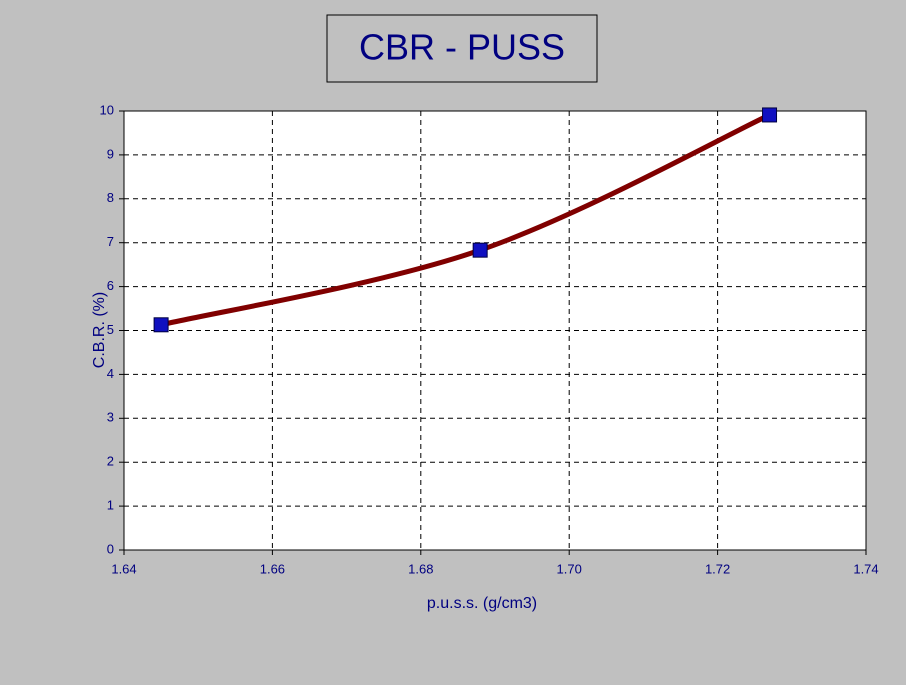 This screenshot has width=906, height=685. Describe the element at coordinates (107, 109) in the screenshot. I see `y-tick-label: 10` at that location.